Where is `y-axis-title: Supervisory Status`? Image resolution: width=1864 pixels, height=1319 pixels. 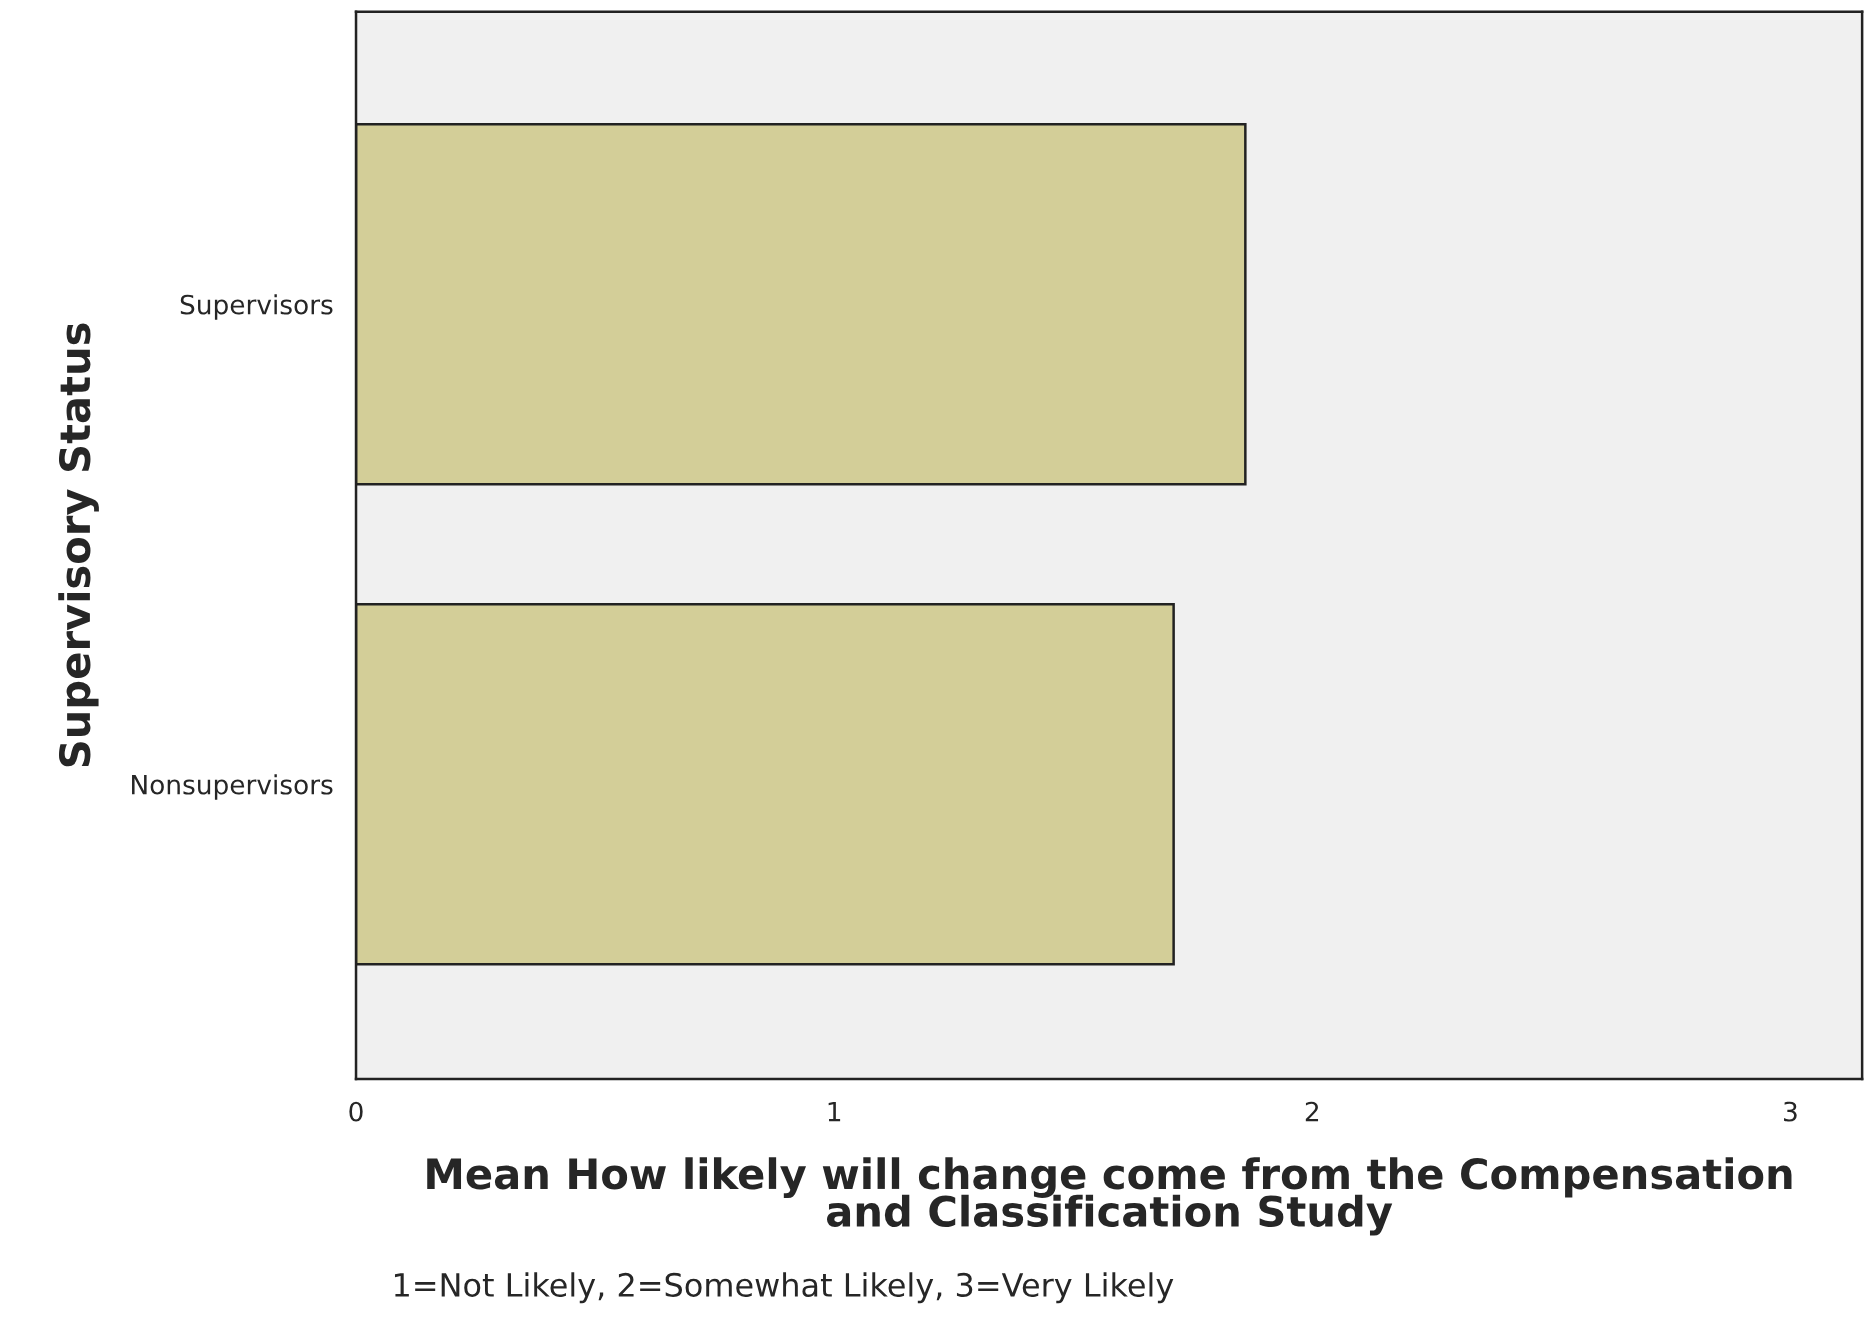 y-axis-title: Supervisory Status is located at coordinates (78, 545).